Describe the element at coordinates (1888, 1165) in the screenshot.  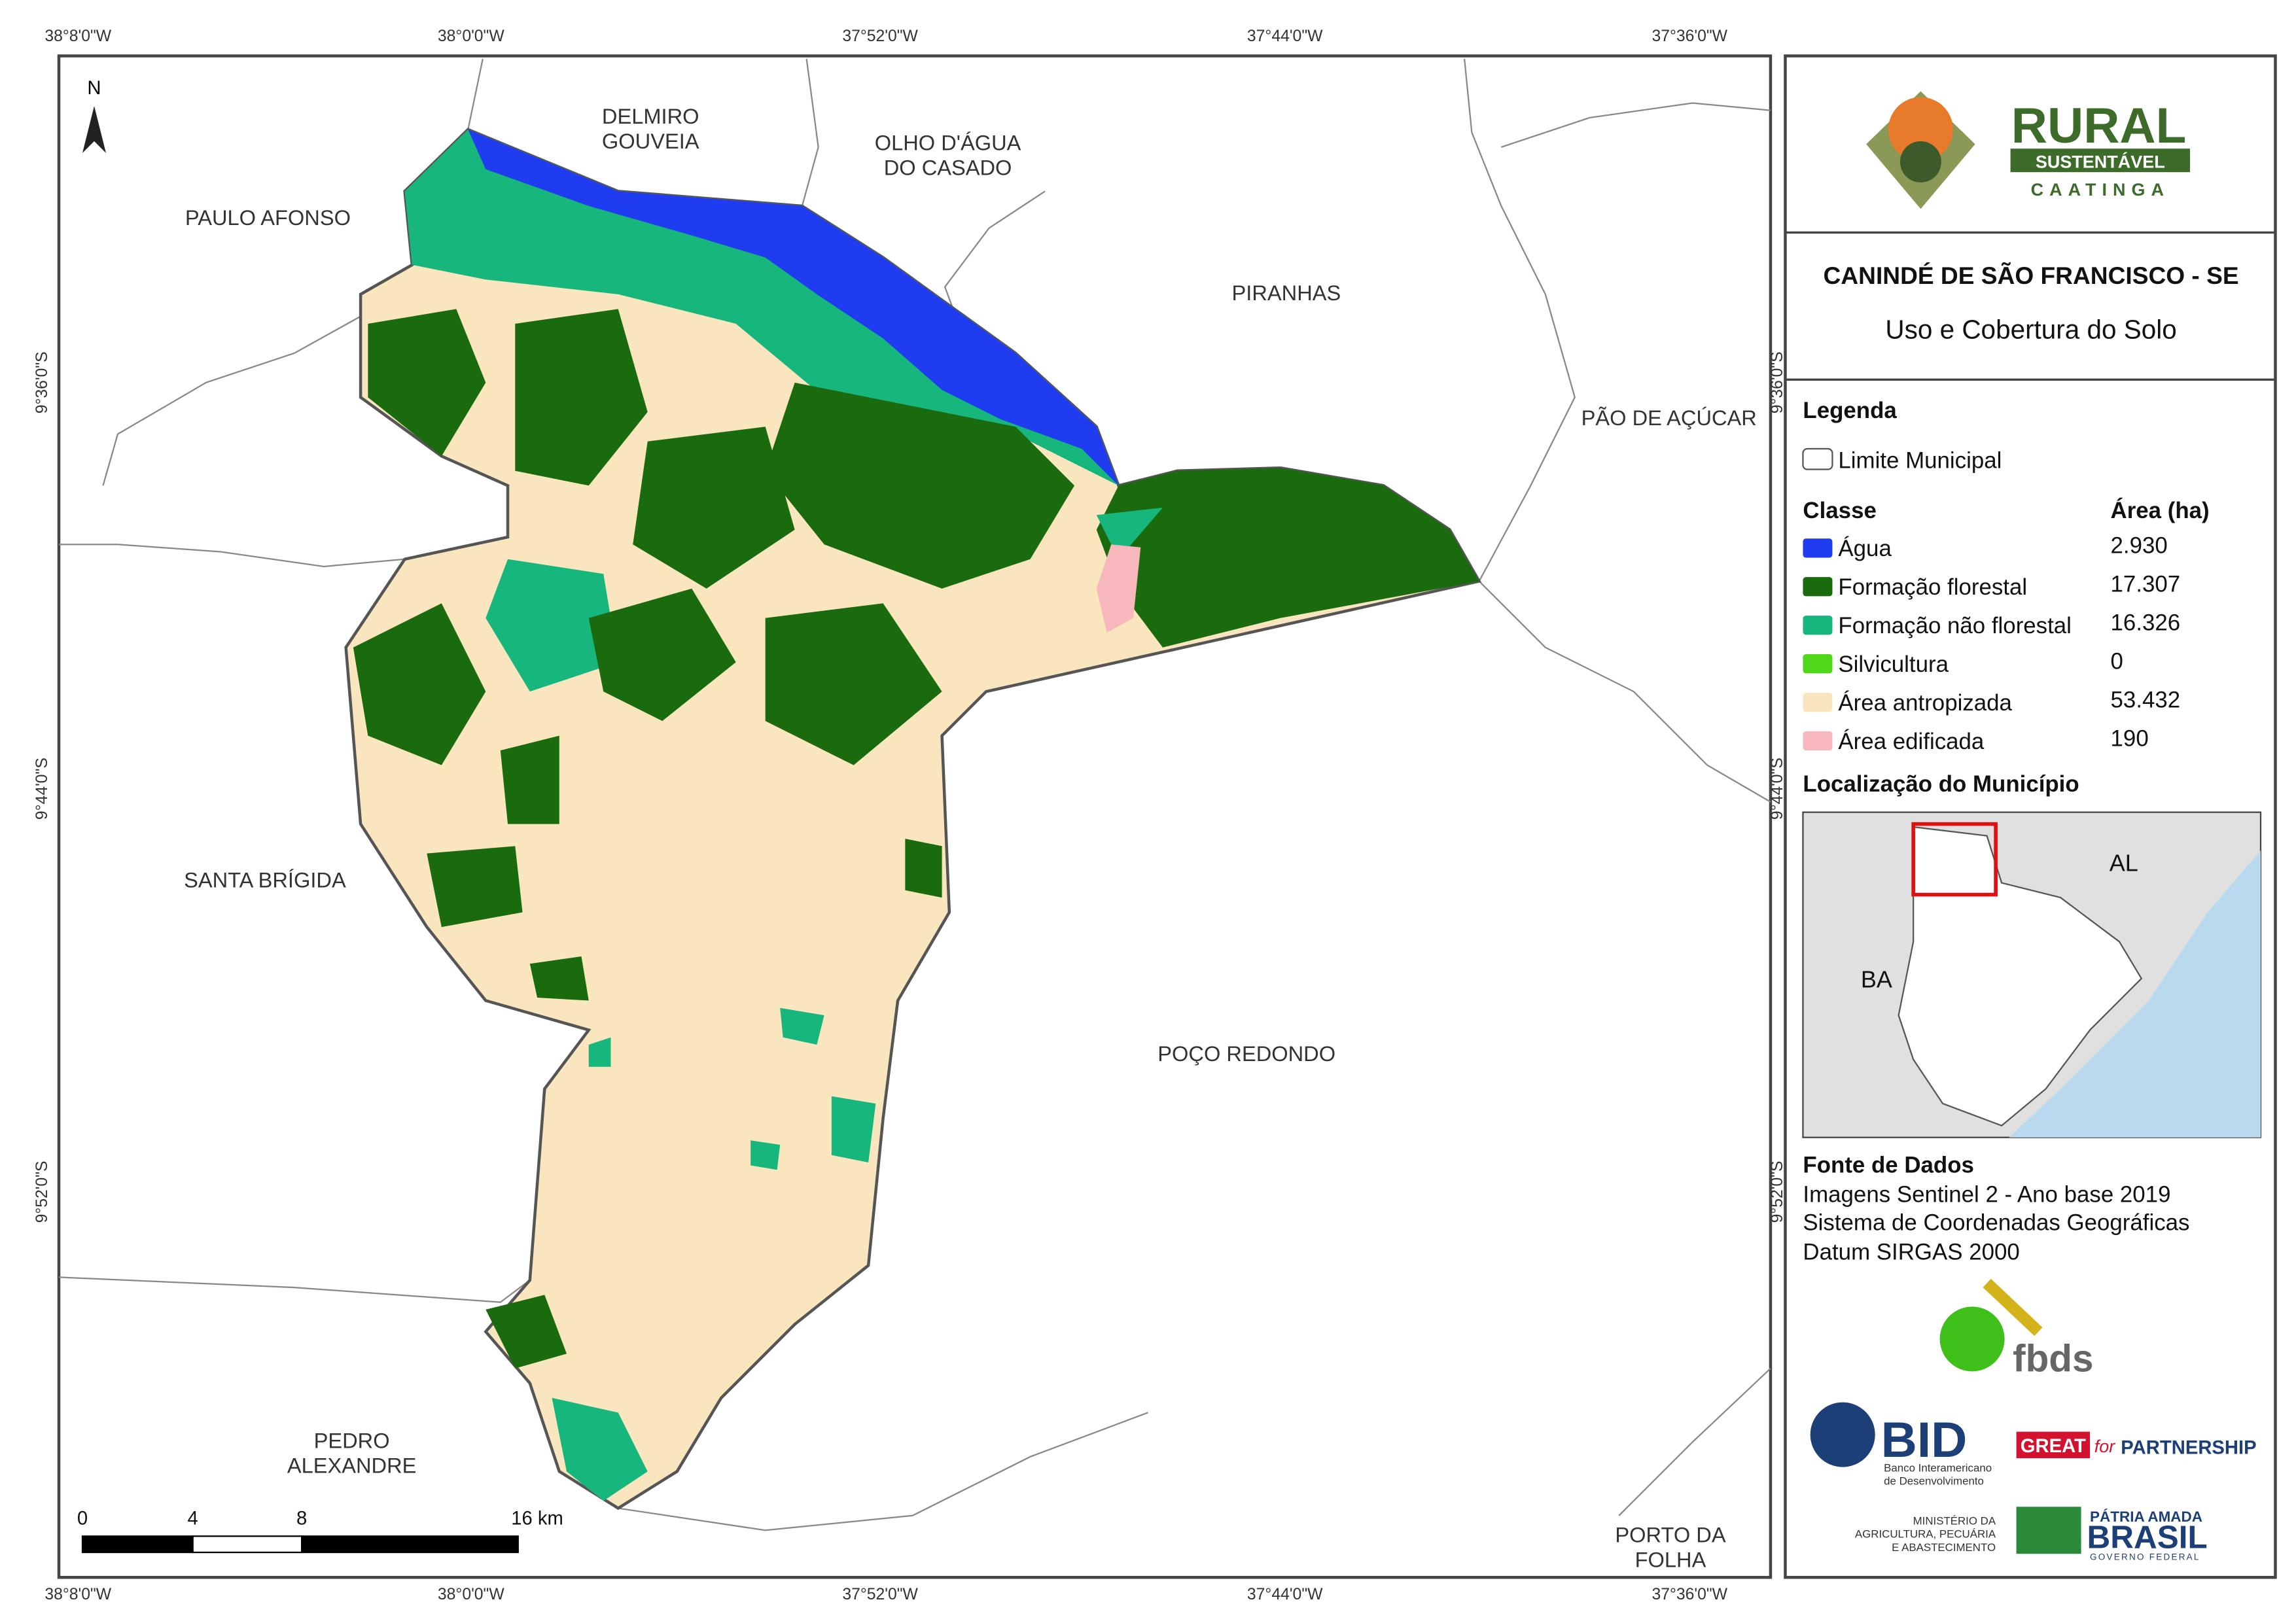
I see `sources-heading: Fonte de Dados` at that location.